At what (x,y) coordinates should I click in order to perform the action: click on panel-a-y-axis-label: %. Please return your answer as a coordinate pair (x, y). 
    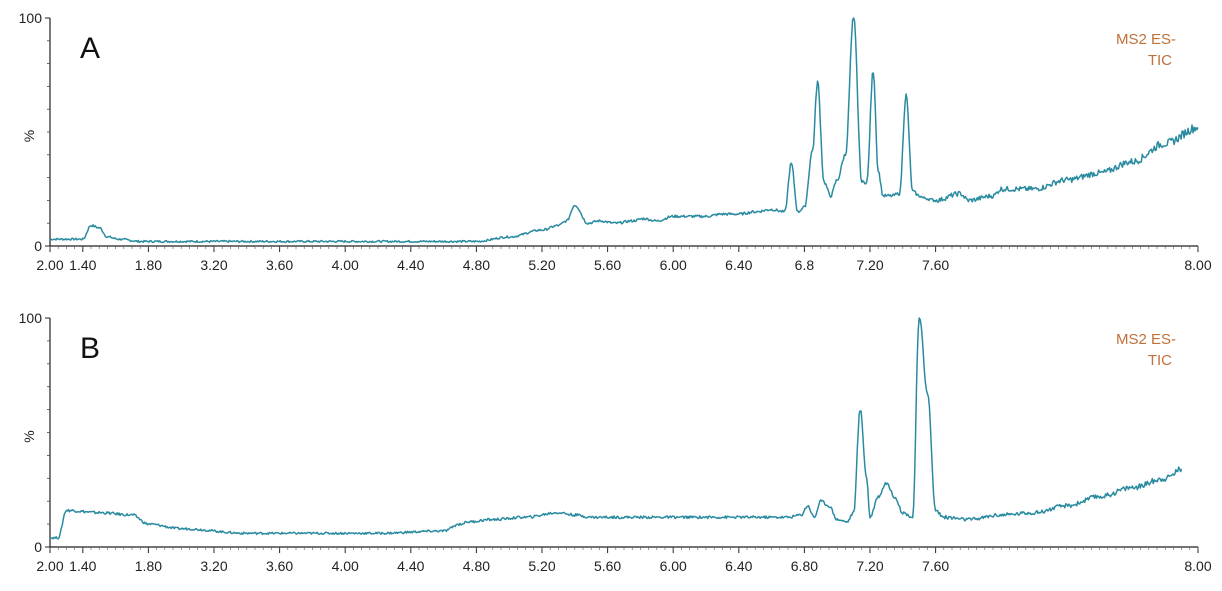
    Looking at the image, I should click on (29, 136).